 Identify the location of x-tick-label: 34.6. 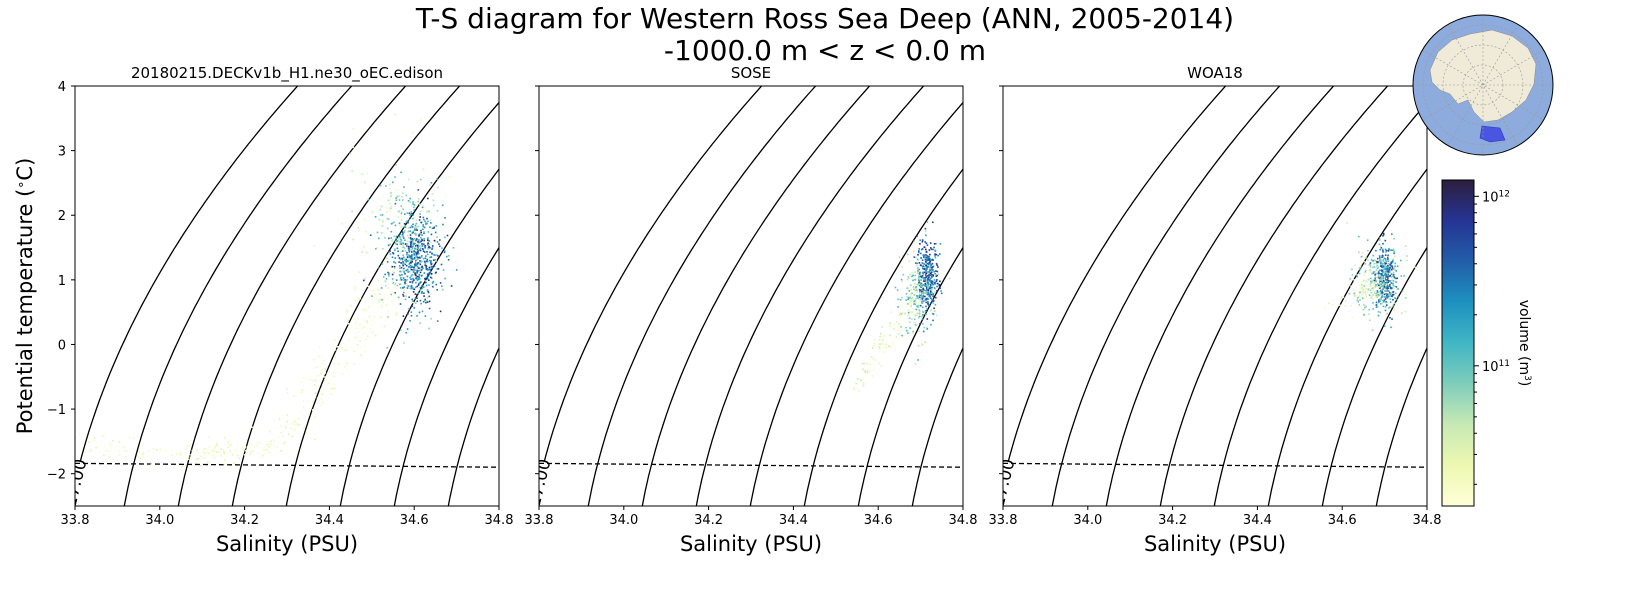
(1342, 520).